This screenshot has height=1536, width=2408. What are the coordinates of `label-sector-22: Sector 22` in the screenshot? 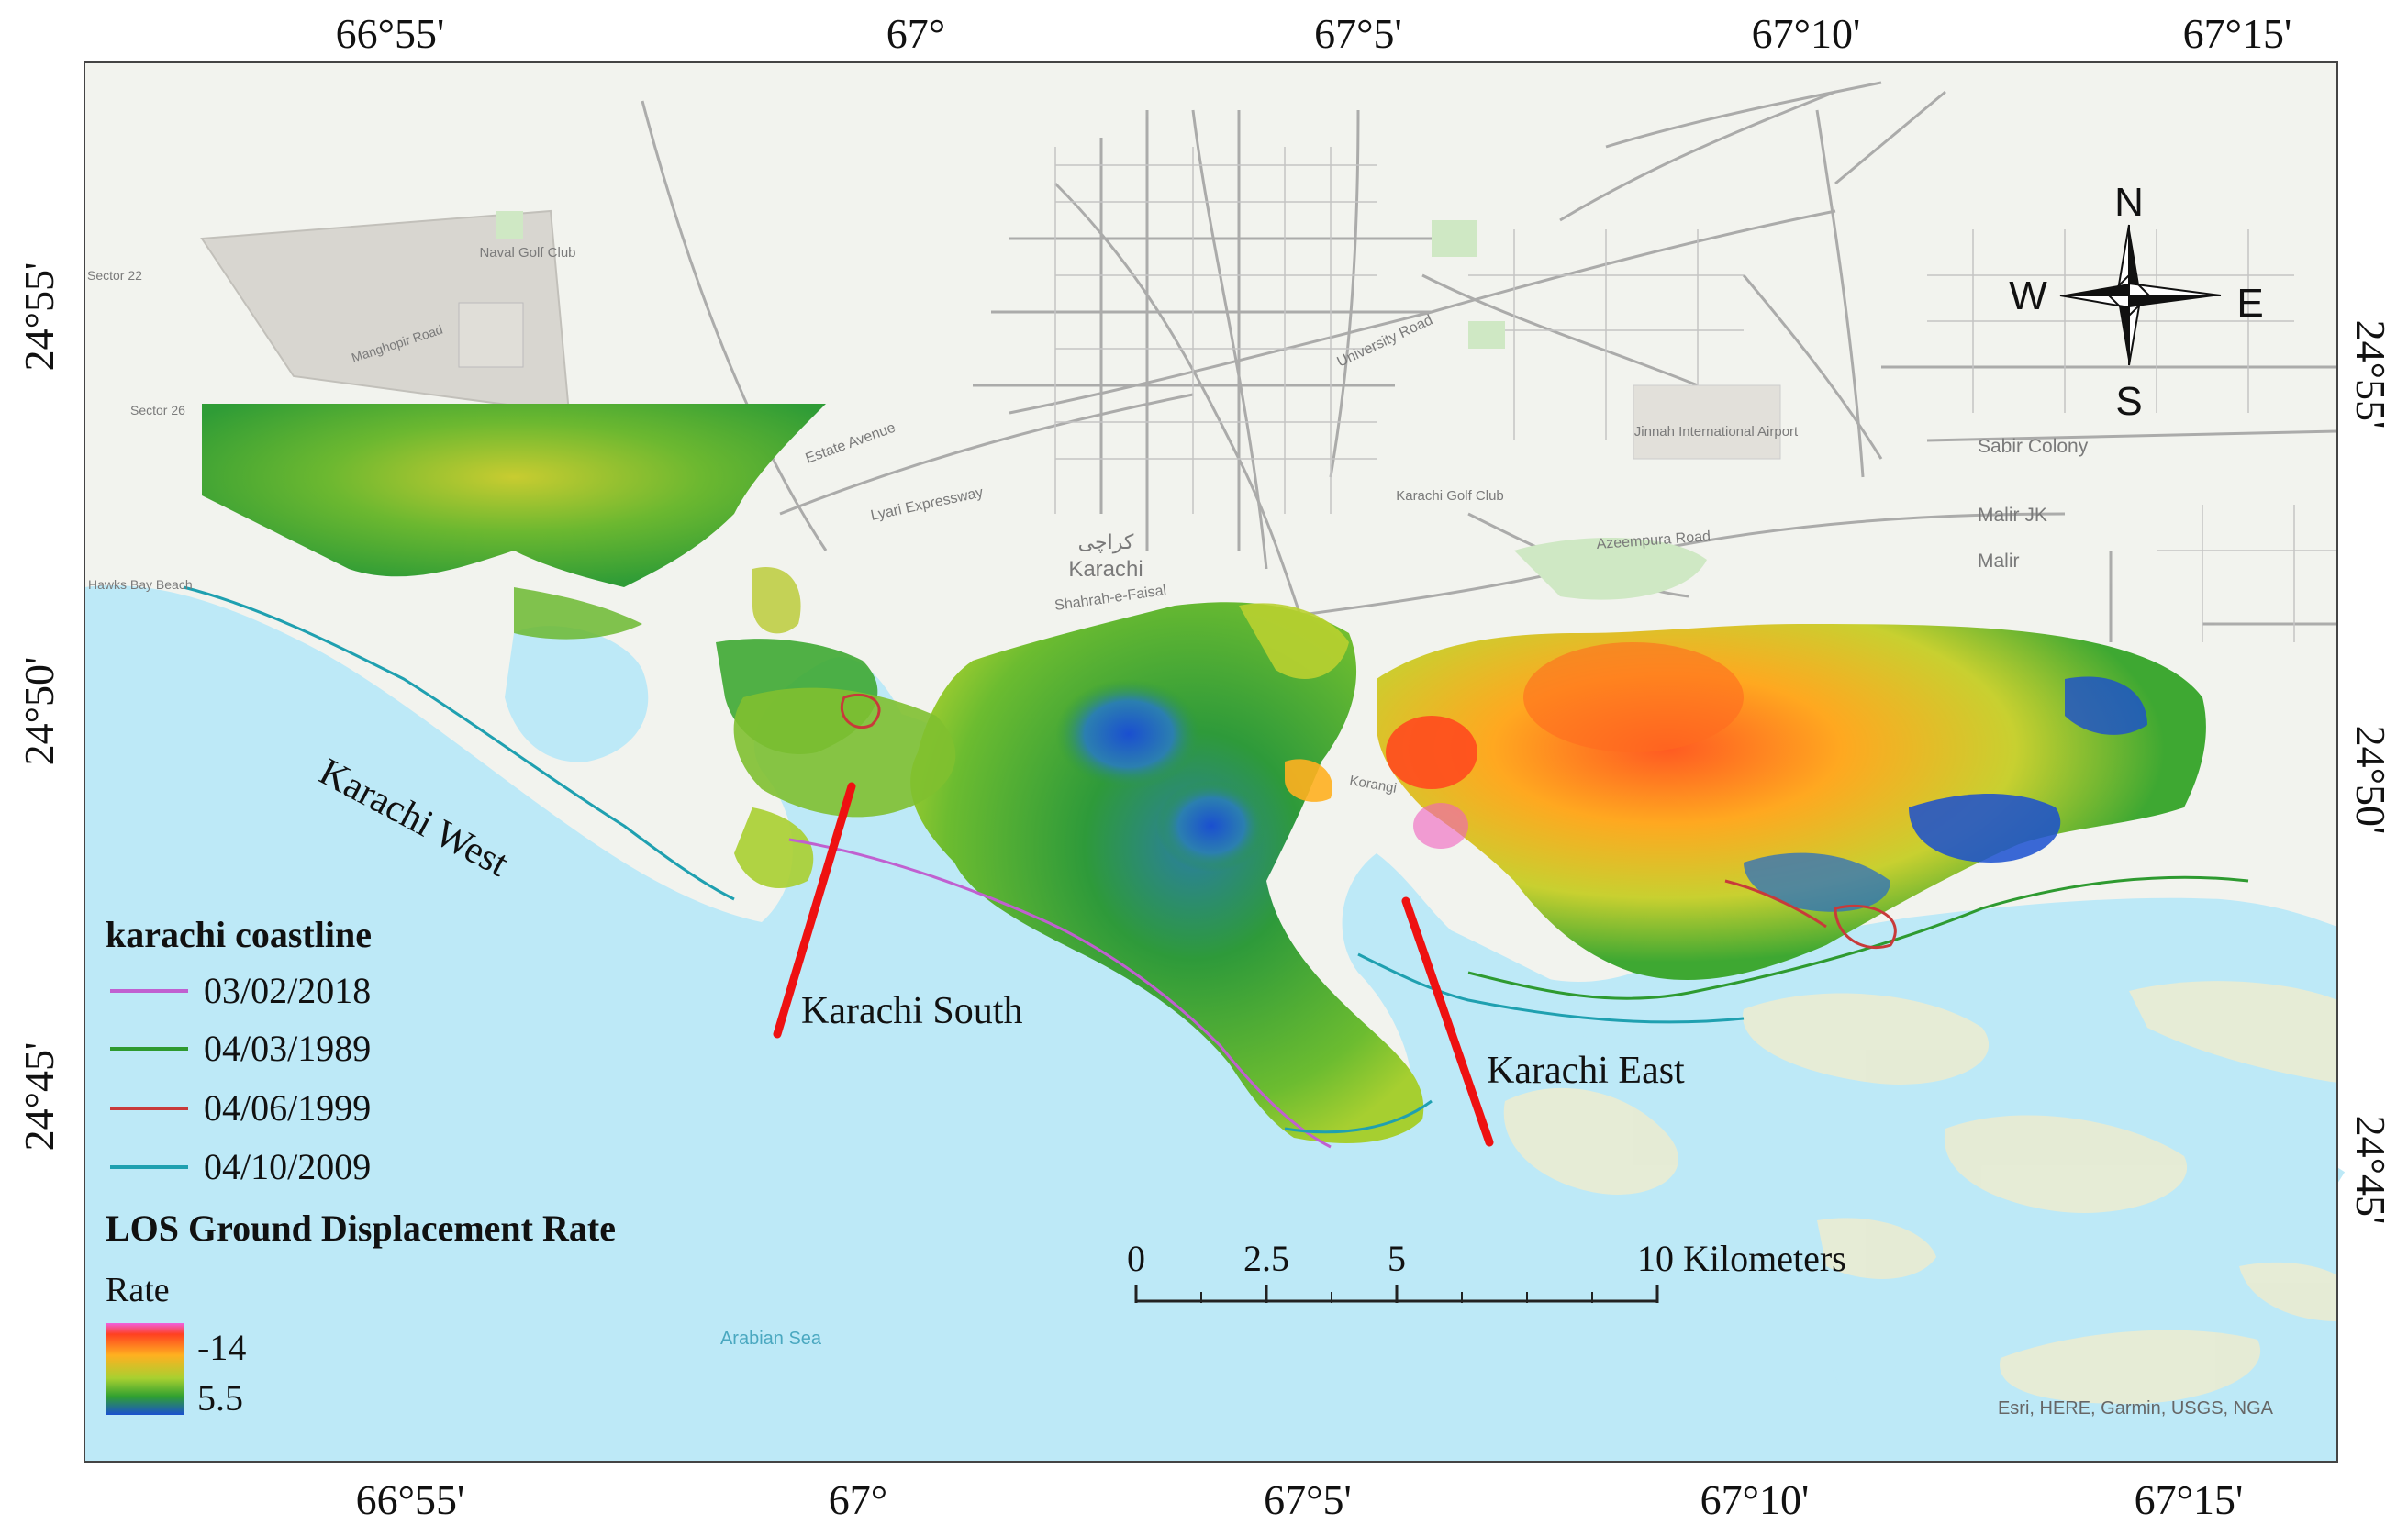 It's located at (115, 275).